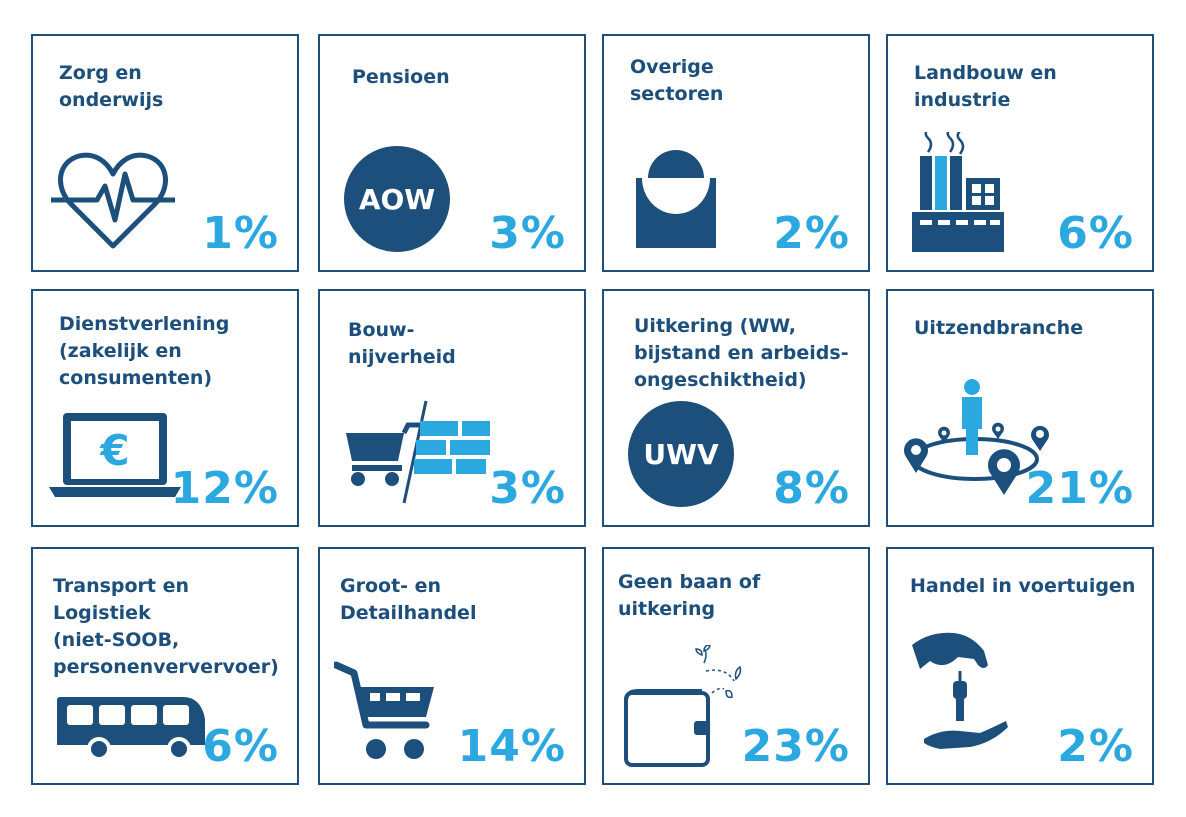  Describe the element at coordinates (1079, 488) in the screenshot. I see `percentage-value: 21%` at that location.